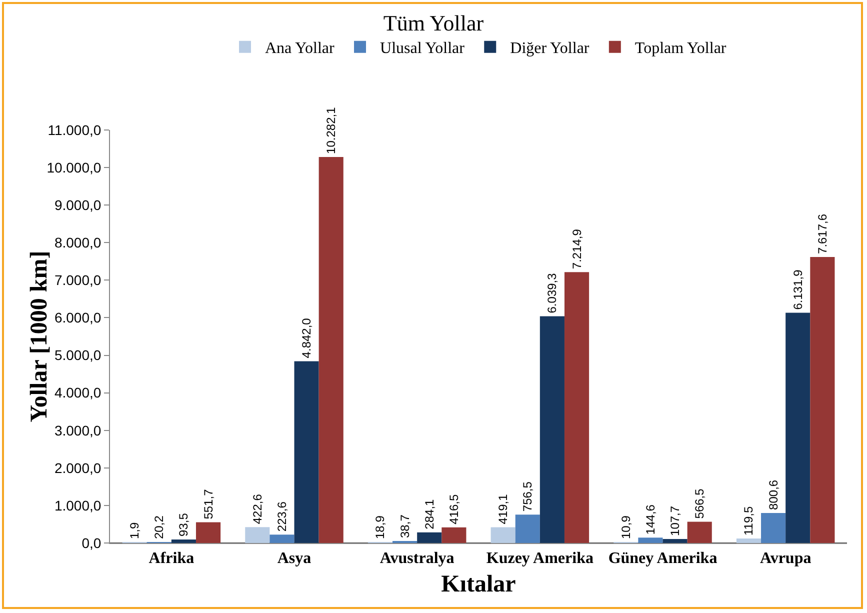 Image resolution: width=867 pixels, height=613 pixels. Describe the element at coordinates (78, 280) in the screenshot. I see `y-tick-label: 7.000,0` at that location.